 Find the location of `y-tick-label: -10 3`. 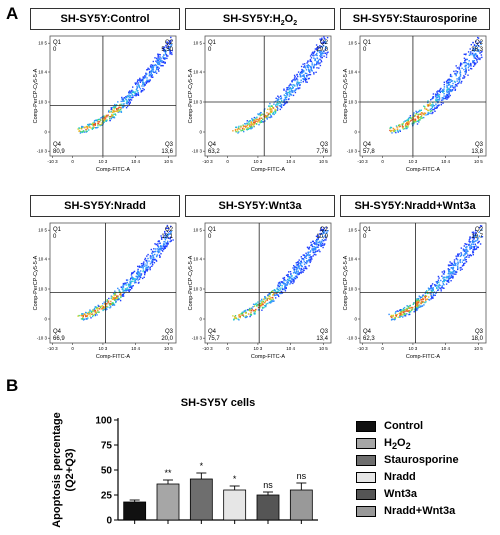

y-tick-label: -10 3 is located at coordinates (352, 338).